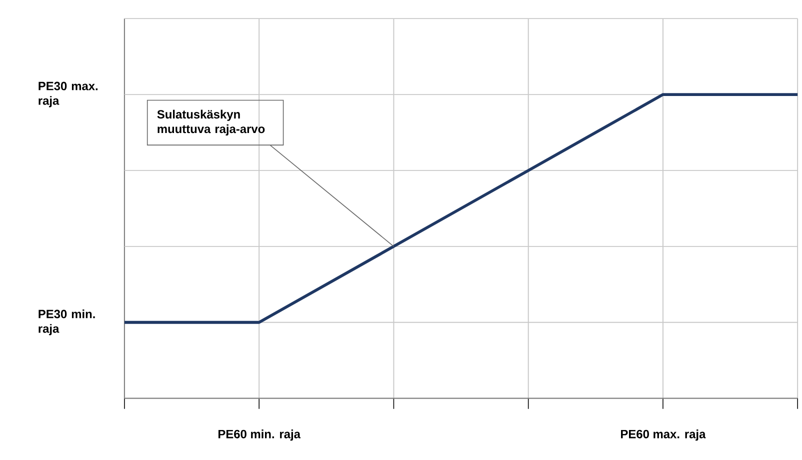 The width and height of the screenshot is (802, 460). I want to click on annotation: Sulatuskäskyn muuttuva raja-arvo, so click(211, 123).